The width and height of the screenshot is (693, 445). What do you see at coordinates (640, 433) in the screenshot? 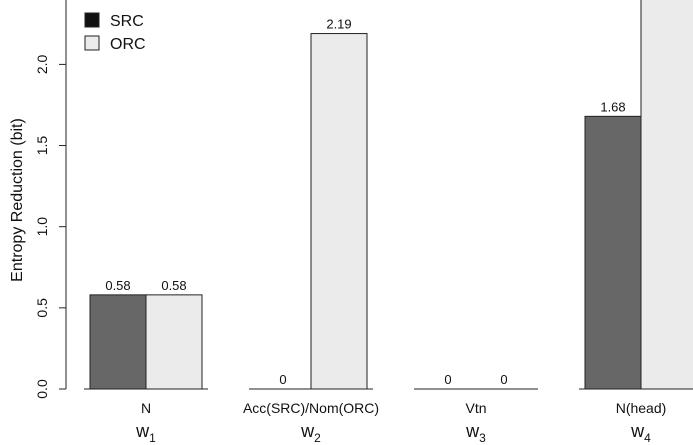
I see `word-position-label: w4` at bounding box center [640, 433].